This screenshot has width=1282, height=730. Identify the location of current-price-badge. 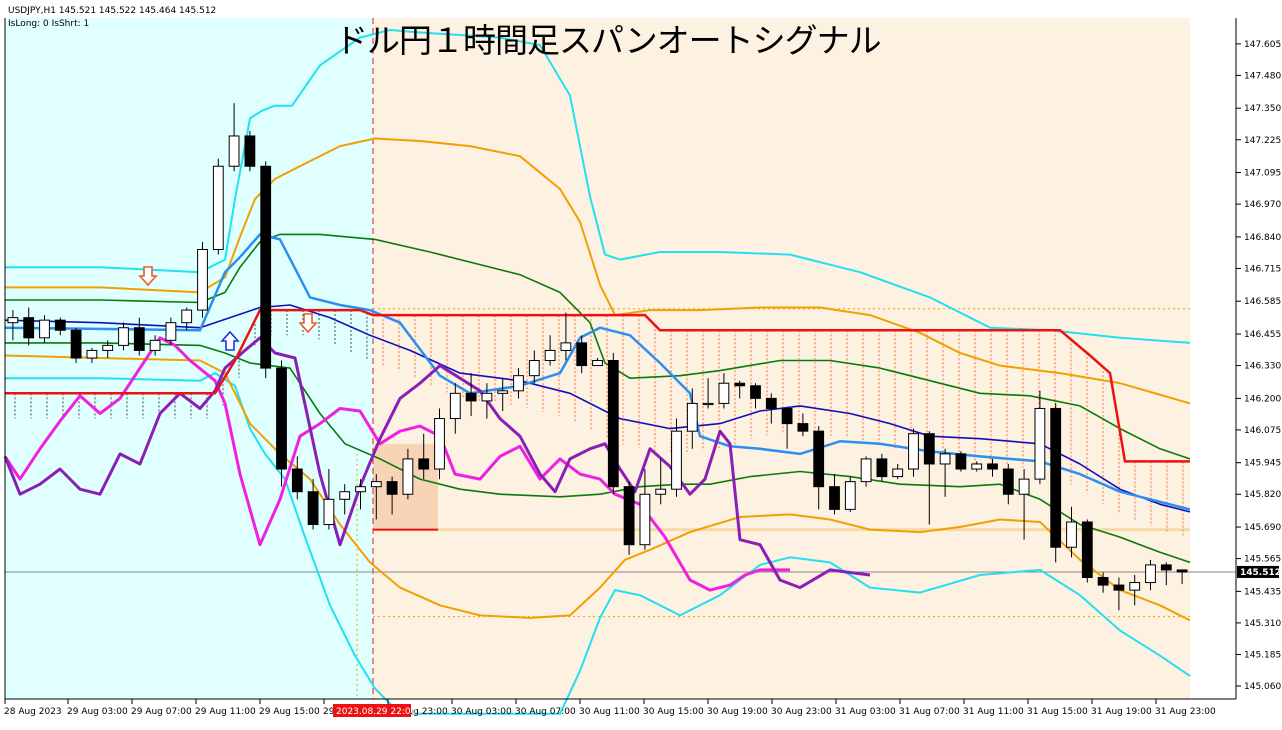
(1258, 571).